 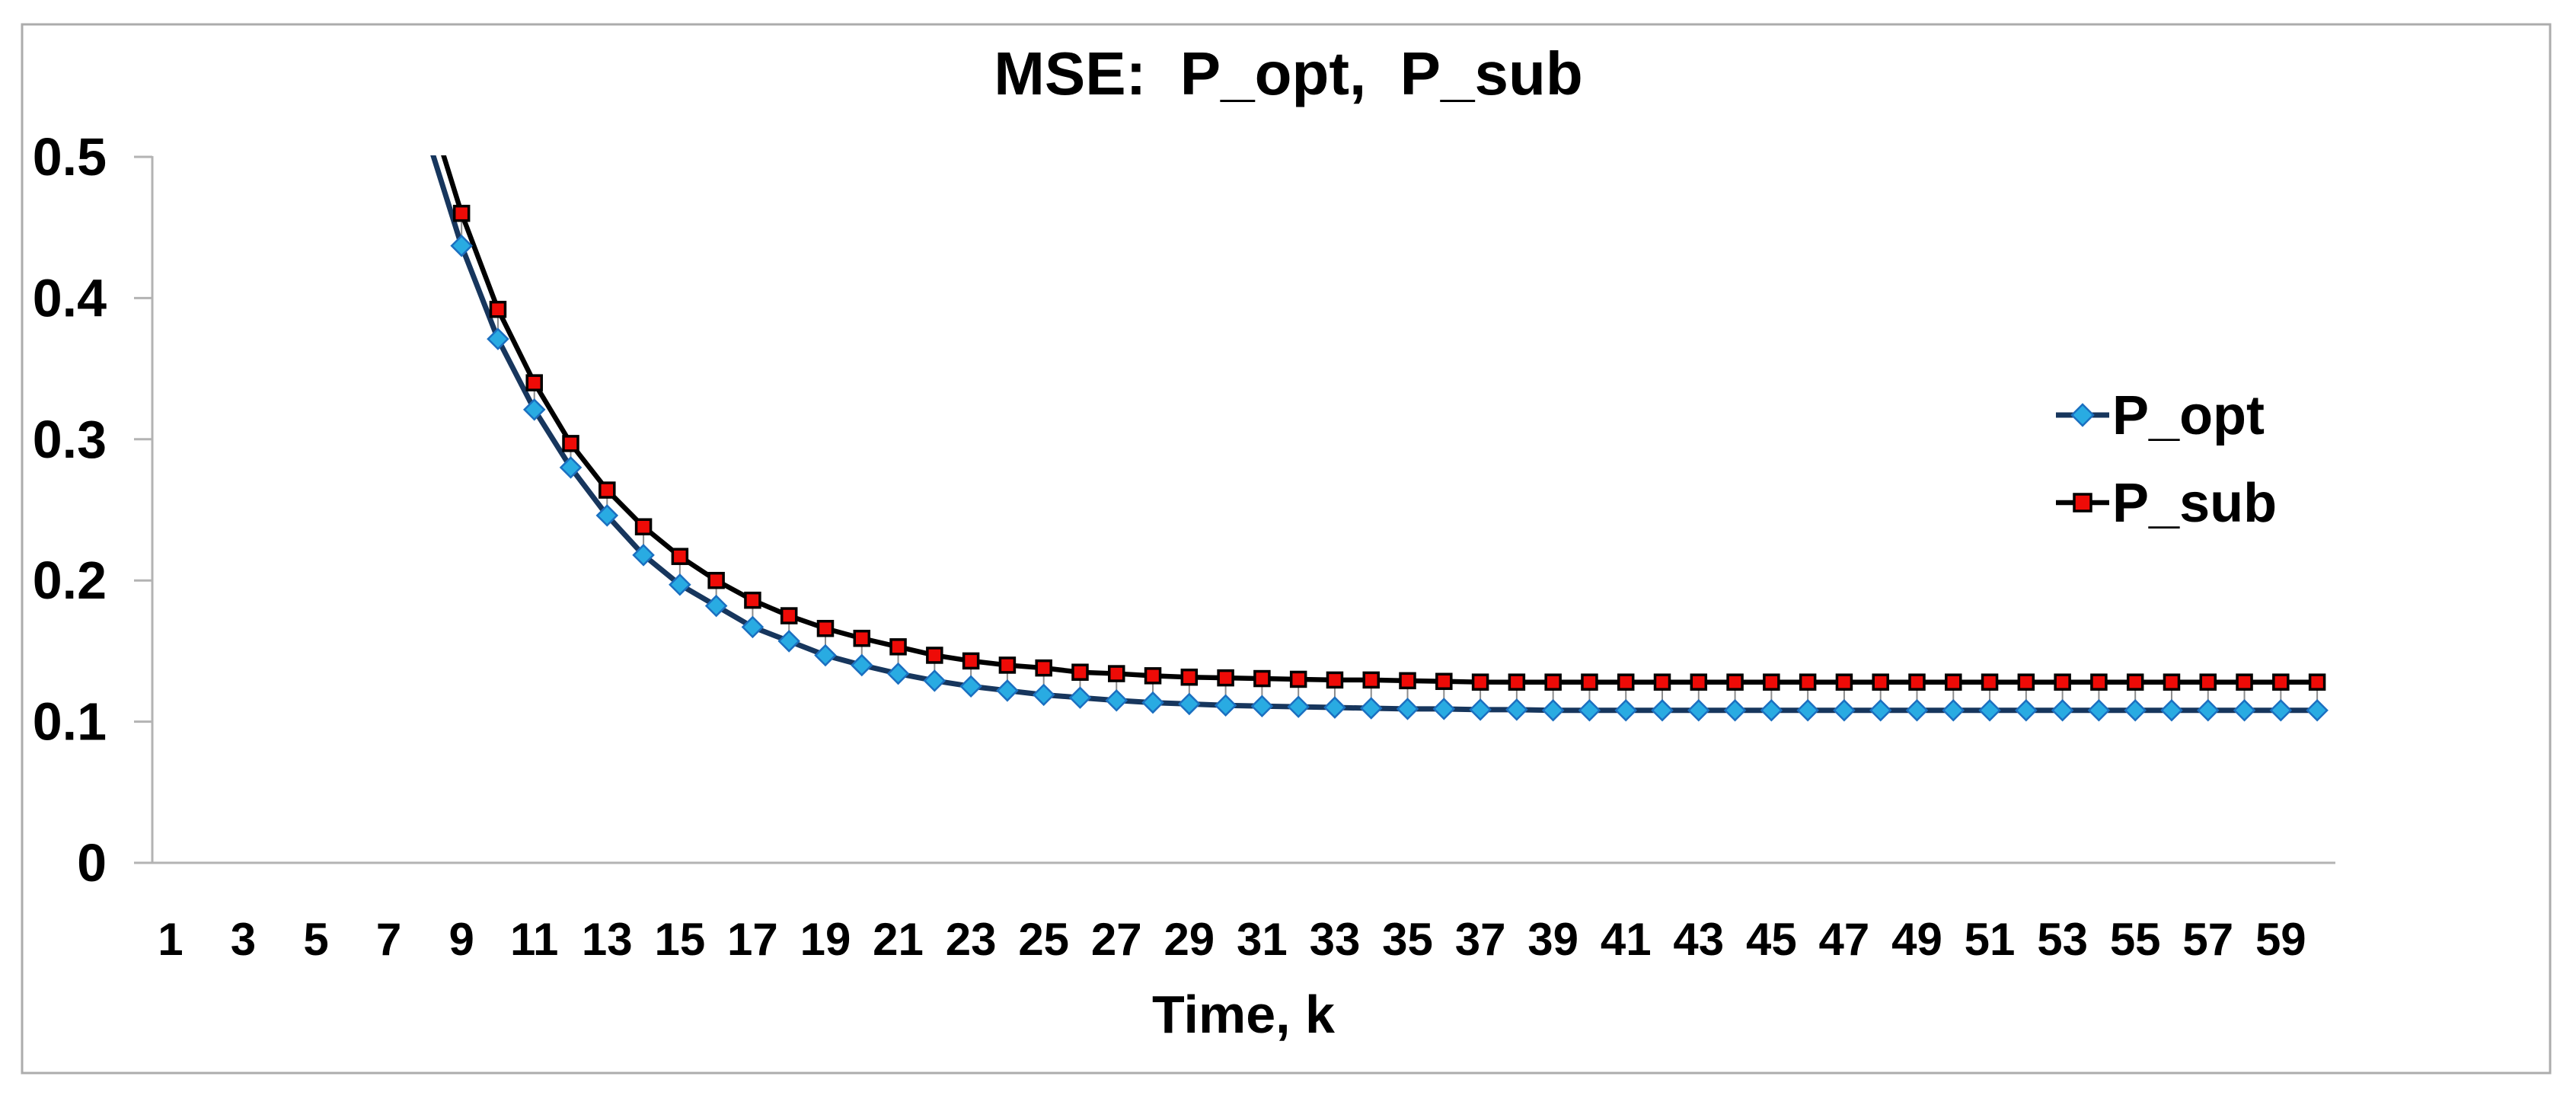 I want to click on chart-title: MSE: P_opt, P_sub, so click(x=1288, y=73).